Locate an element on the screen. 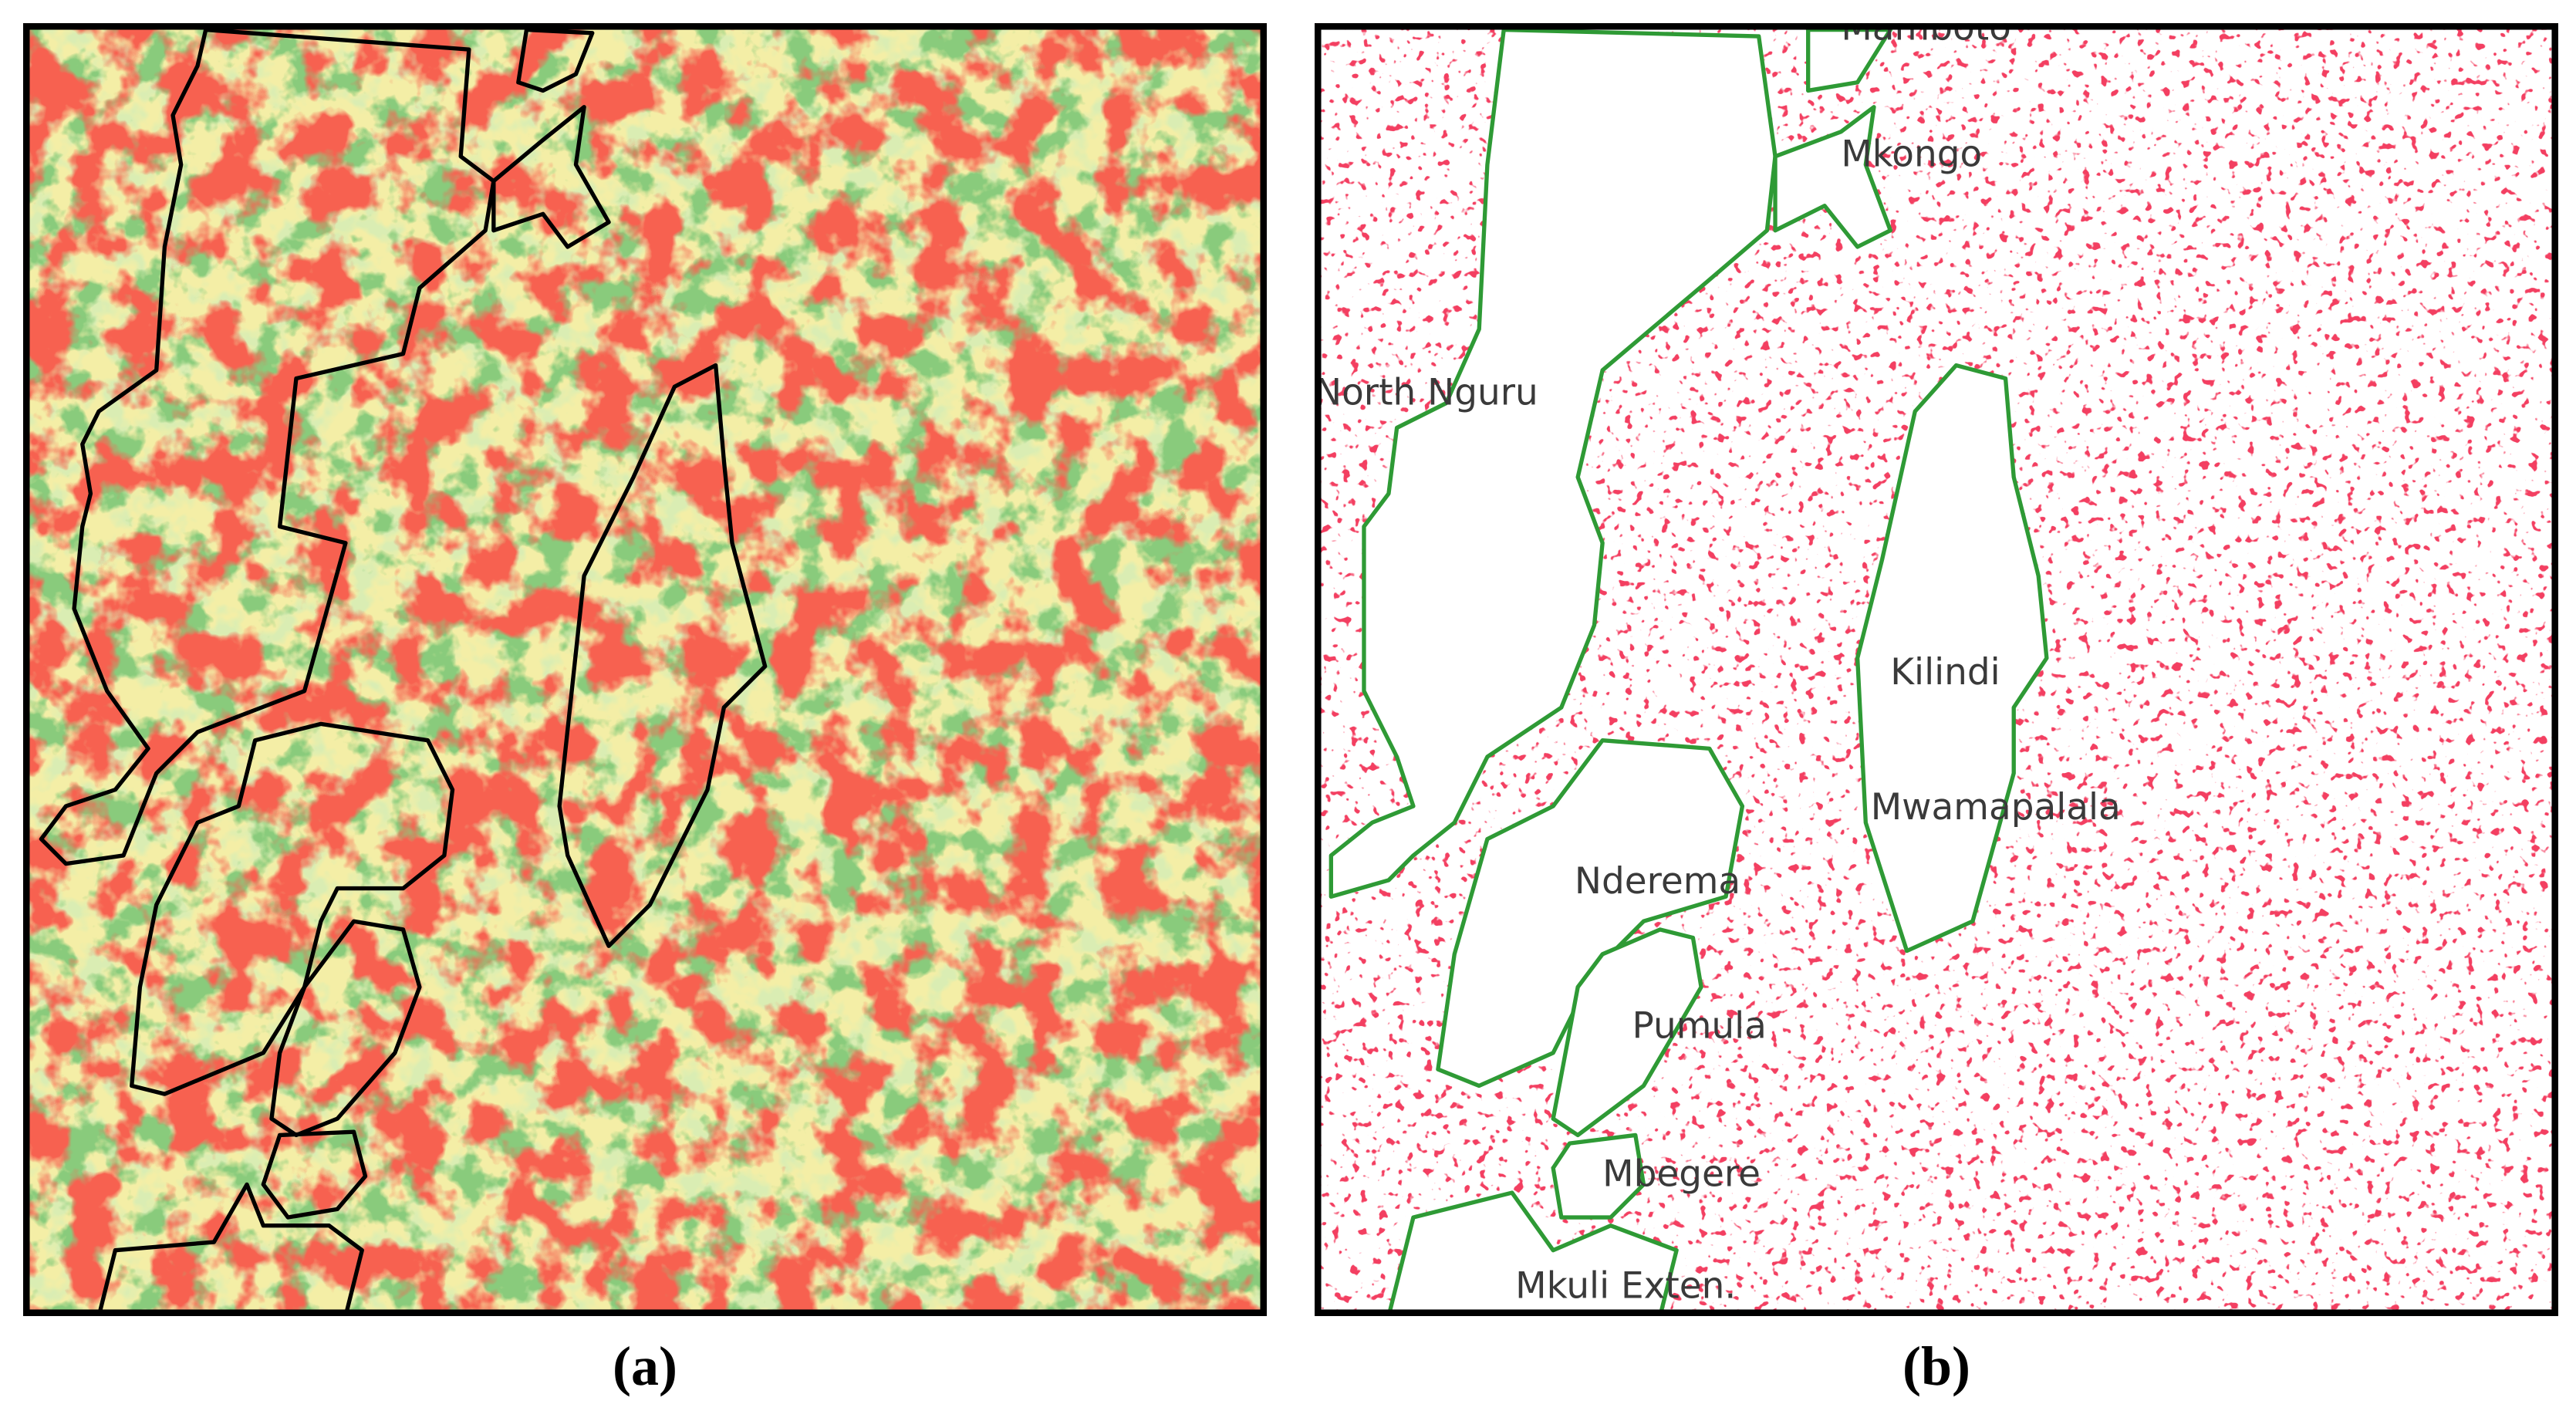 The width and height of the screenshot is (2576, 1421). place-label: Mwamapalala is located at coordinates (1996, 807).